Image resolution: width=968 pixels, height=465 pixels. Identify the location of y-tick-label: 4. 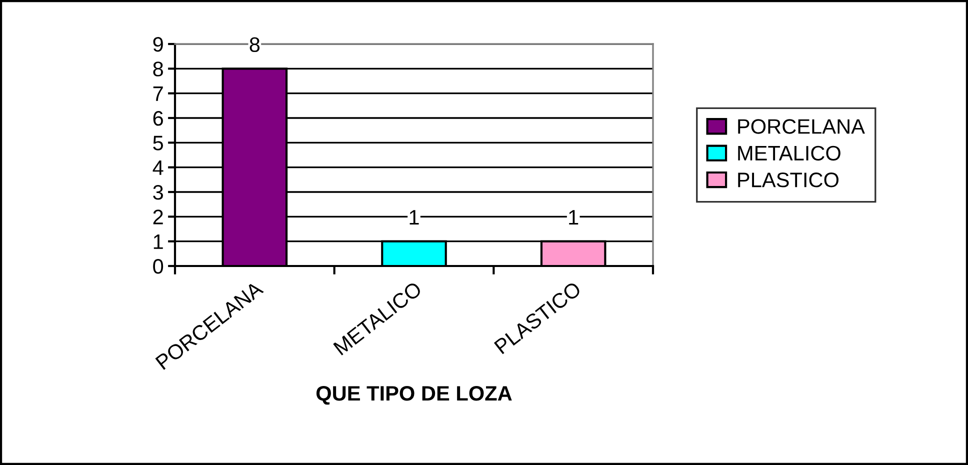
(158, 167).